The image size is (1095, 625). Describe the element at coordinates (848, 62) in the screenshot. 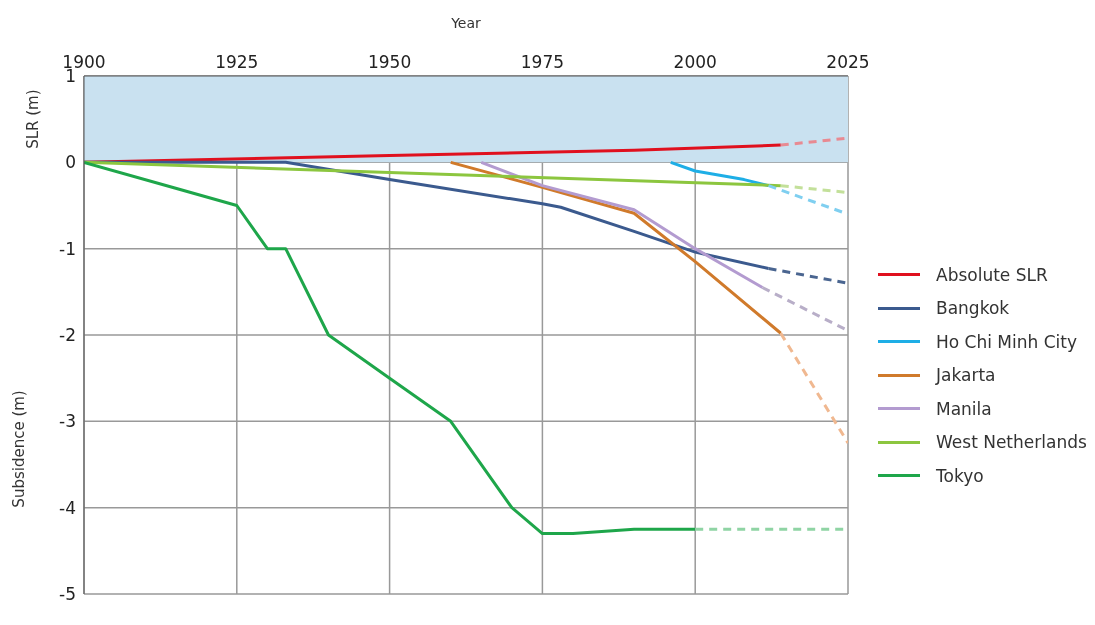

I see `x-tick-label: 2025` at that location.